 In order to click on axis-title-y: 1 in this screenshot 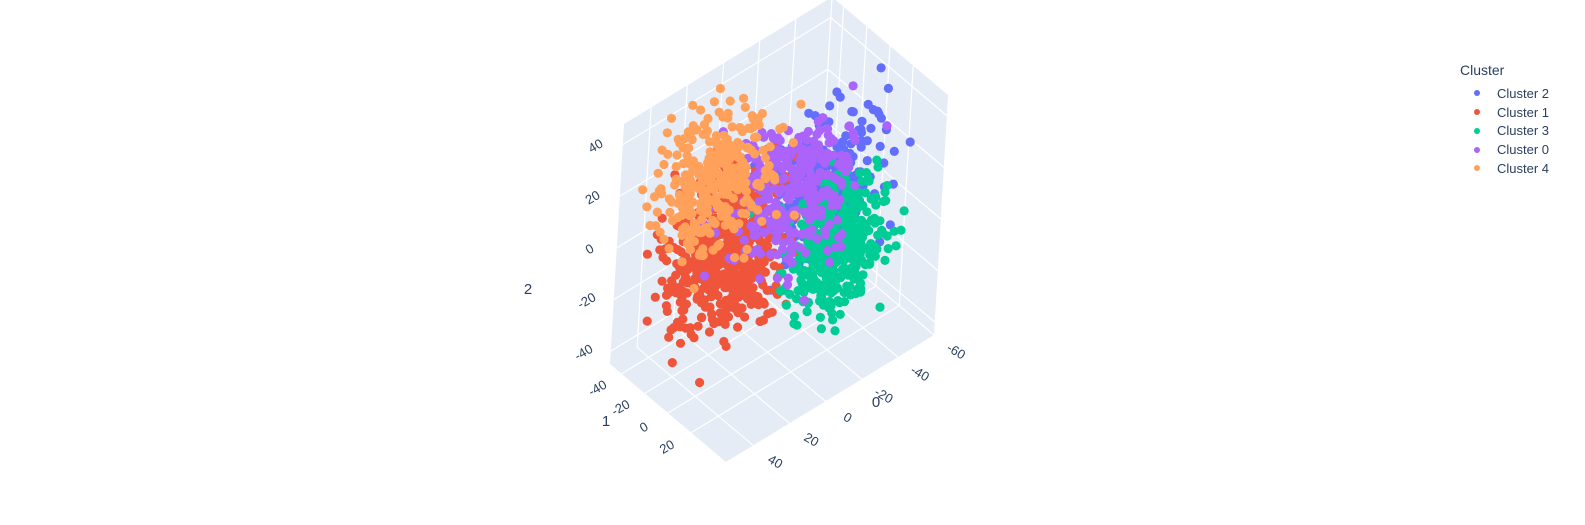, I will do `click(606, 421)`.